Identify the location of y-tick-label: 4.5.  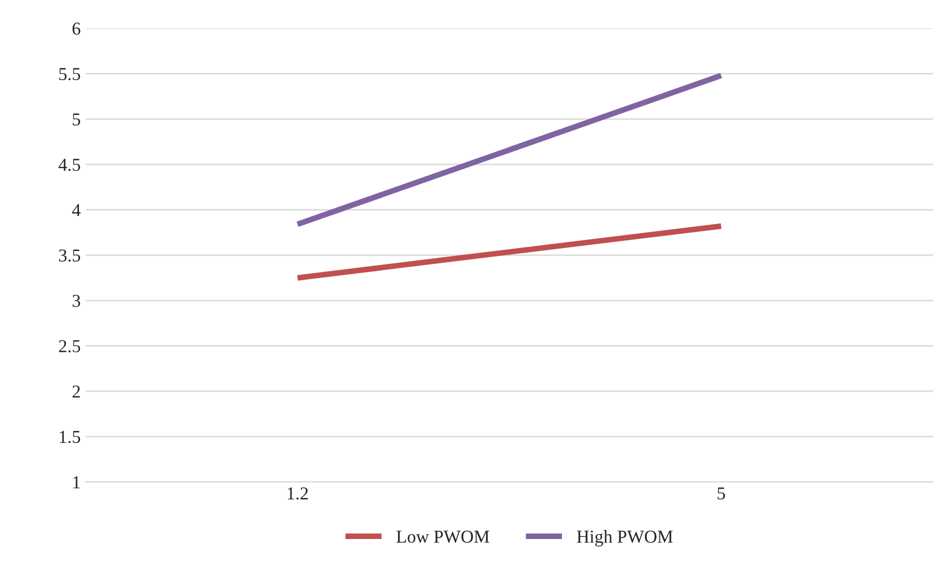
(69, 164).